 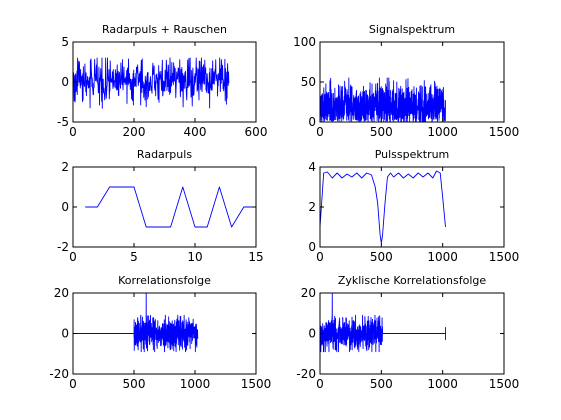 I want to click on x-tick-label: 600, so click(x=256, y=132).